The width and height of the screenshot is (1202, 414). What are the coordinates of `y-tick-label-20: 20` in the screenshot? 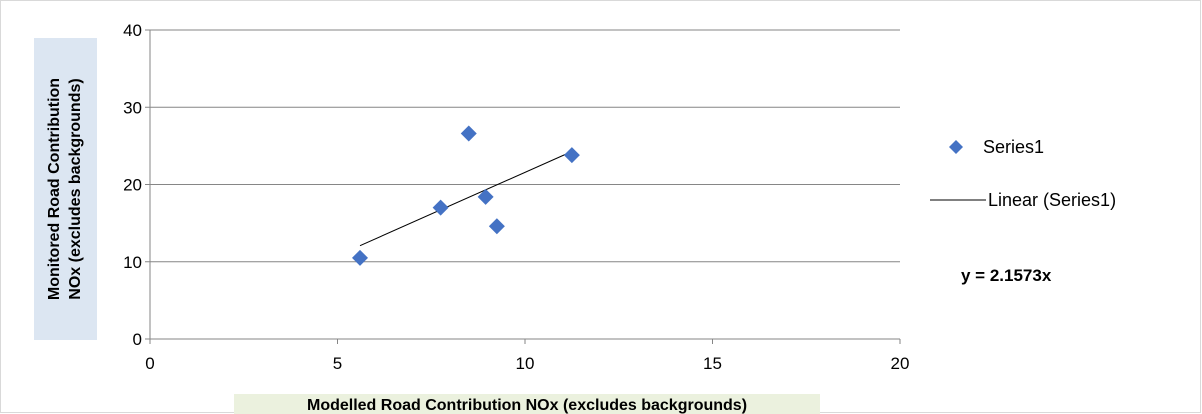 It's located at (132, 185).